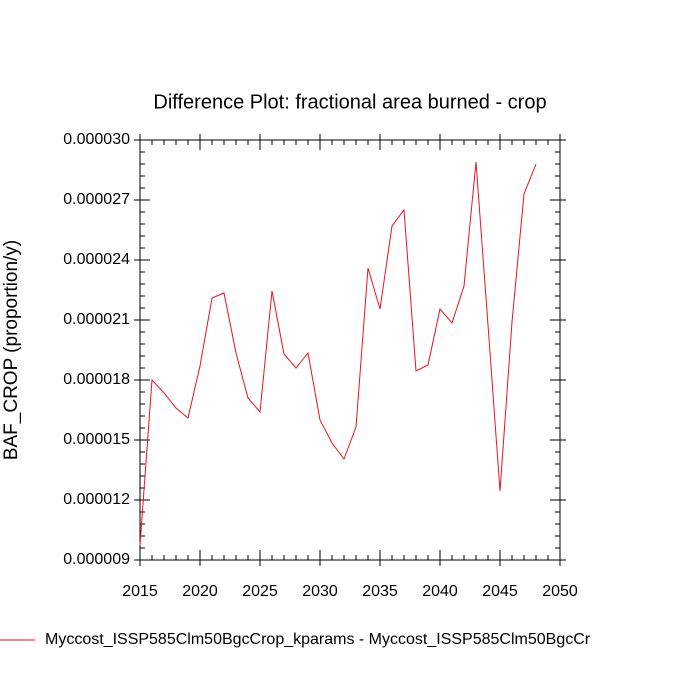 The height and width of the screenshot is (700, 700). What do you see at coordinates (96, 139) in the screenshot?
I see `y-tick-label: 0.000030` at bounding box center [96, 139].